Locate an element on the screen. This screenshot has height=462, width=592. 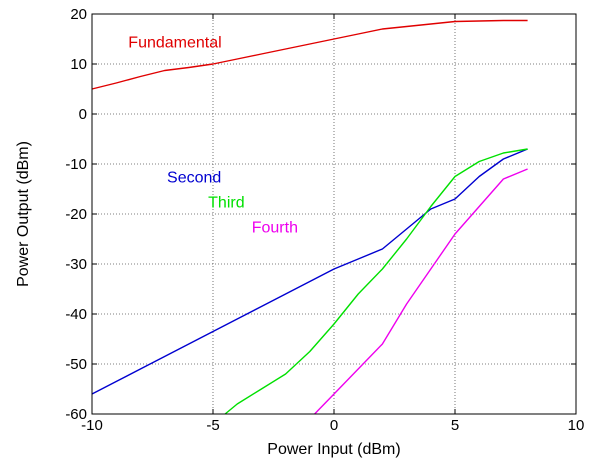
series-label-third: Third is located at coordinates (226, 203).